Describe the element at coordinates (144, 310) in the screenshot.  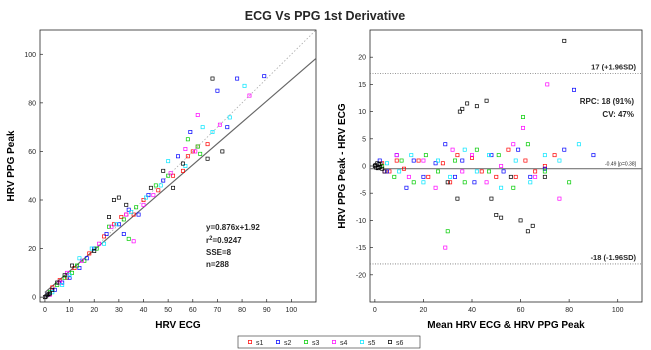
I see `x-tick-label: 40` at that location.